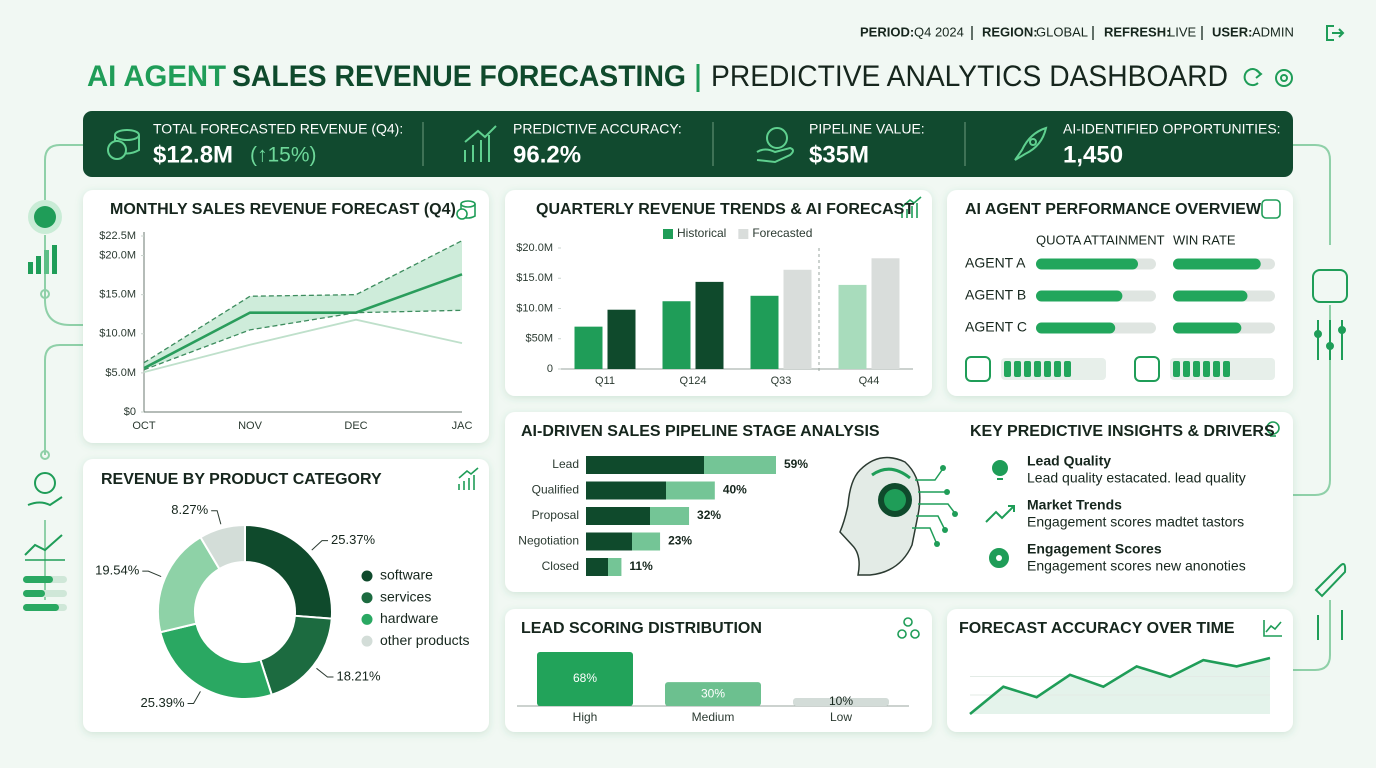  I want to click on value-label: 11%, so click(641, 566).